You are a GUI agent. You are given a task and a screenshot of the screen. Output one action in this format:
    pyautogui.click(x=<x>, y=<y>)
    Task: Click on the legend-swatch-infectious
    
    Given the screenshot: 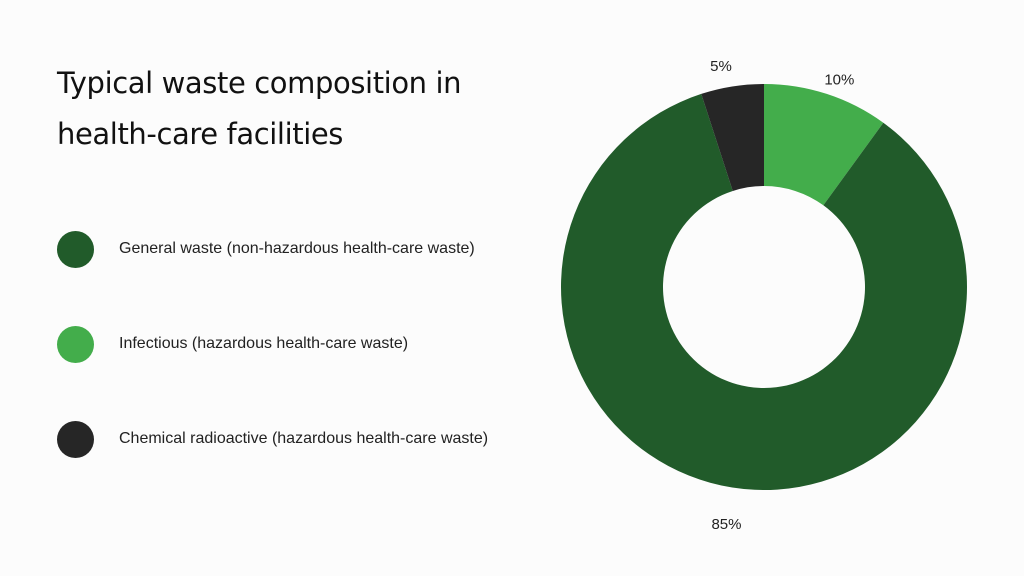 What is the action you would take?
    pyautogui.click(x=75, y=344)
    